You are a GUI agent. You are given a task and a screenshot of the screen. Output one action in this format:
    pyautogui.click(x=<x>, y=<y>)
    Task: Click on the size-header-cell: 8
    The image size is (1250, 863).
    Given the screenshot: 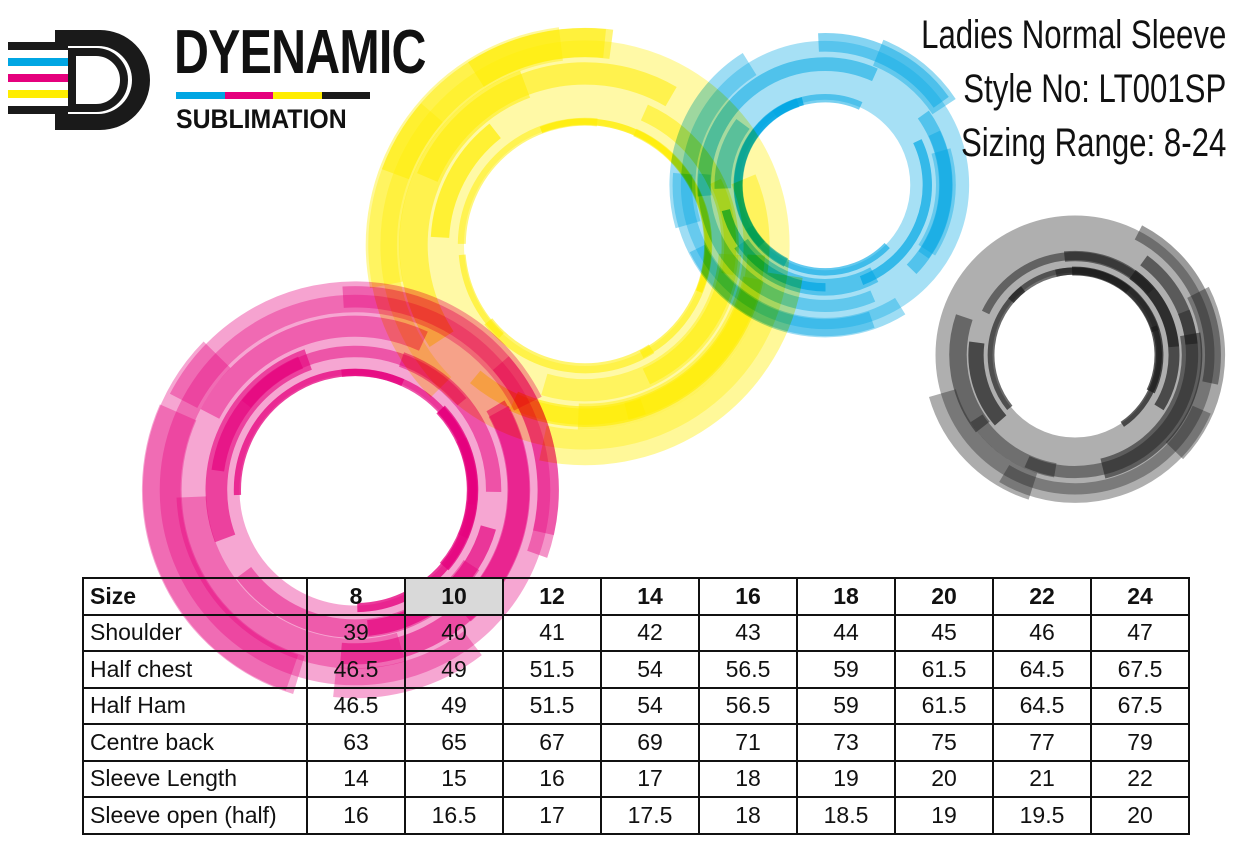 What is the action you would take?
    pyautogui.click(x=356, y=596)
    